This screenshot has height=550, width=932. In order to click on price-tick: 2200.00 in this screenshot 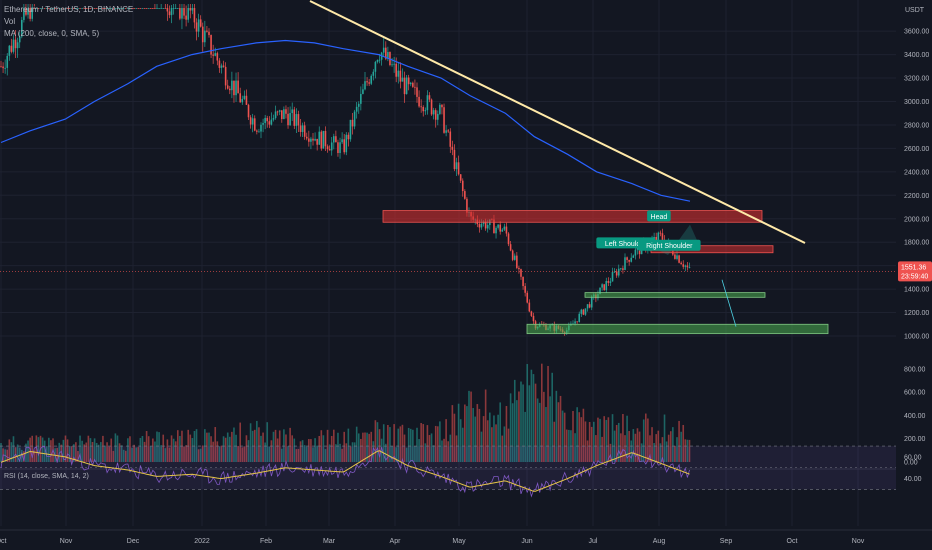, I will do `click(916, 196)`.